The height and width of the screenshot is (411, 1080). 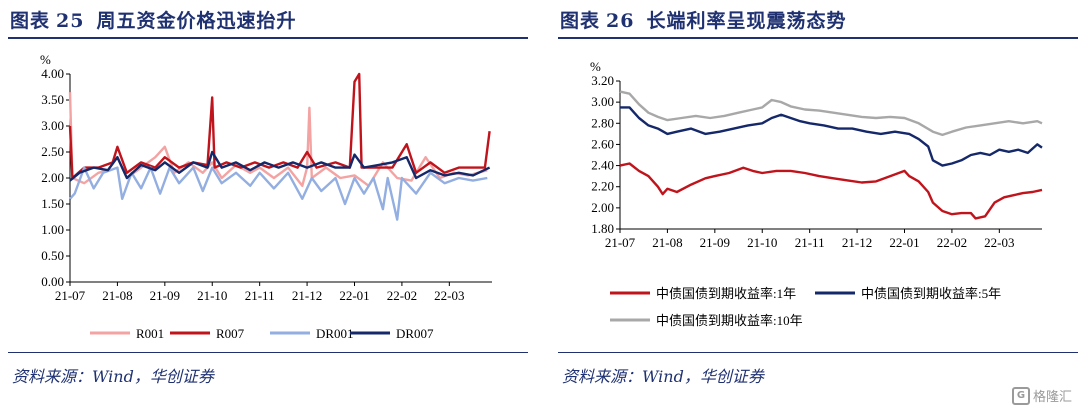 I want to click on series-line-DR007, so click(x=280, y=166).